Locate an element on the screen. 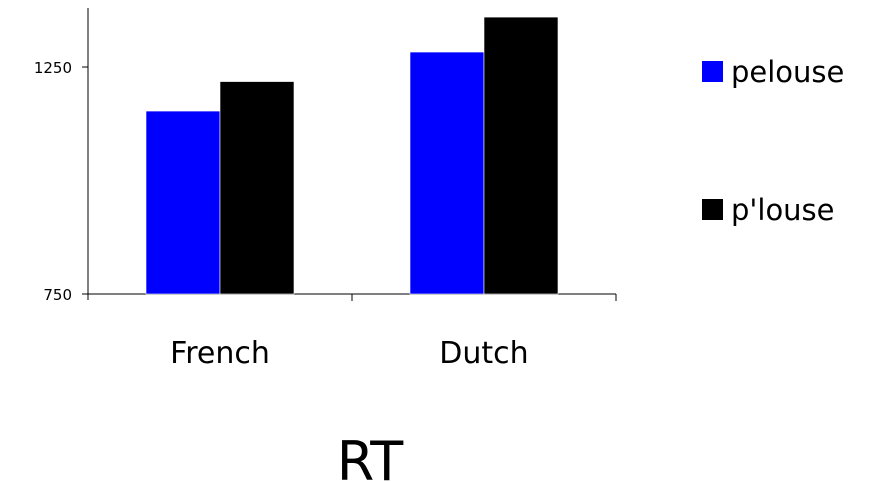  tick-labels: 750 1250 is located at coordinates (53, 181).